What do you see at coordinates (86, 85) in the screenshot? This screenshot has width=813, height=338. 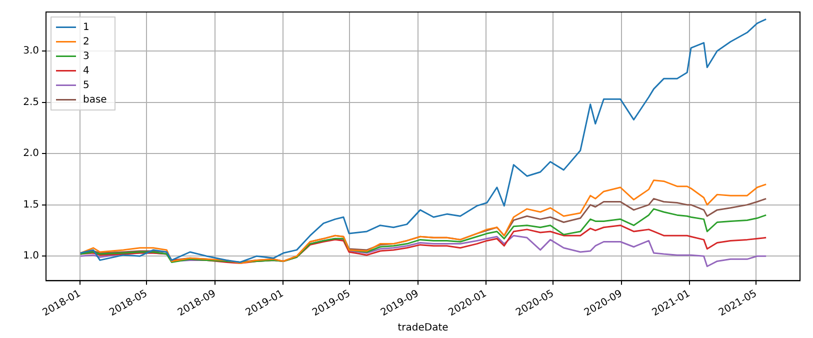 I see `legend-label: 5` at bounding box center [86, 85].